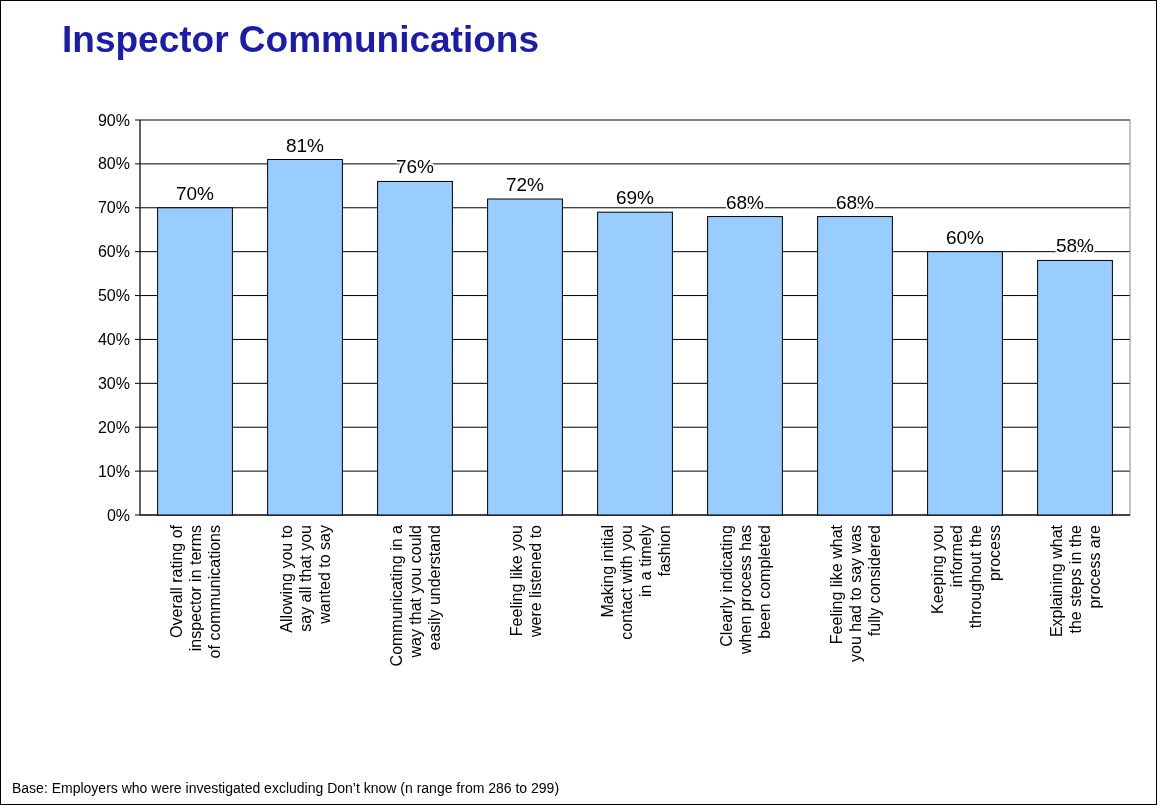 The height and width of the screenshot is (805, 1157). Describe the element at coordinates (286, 788) in the screenshot. I see `text: Base: Employers who were investigated excluding Don’t know (n range from 286 to 299)` at that location.